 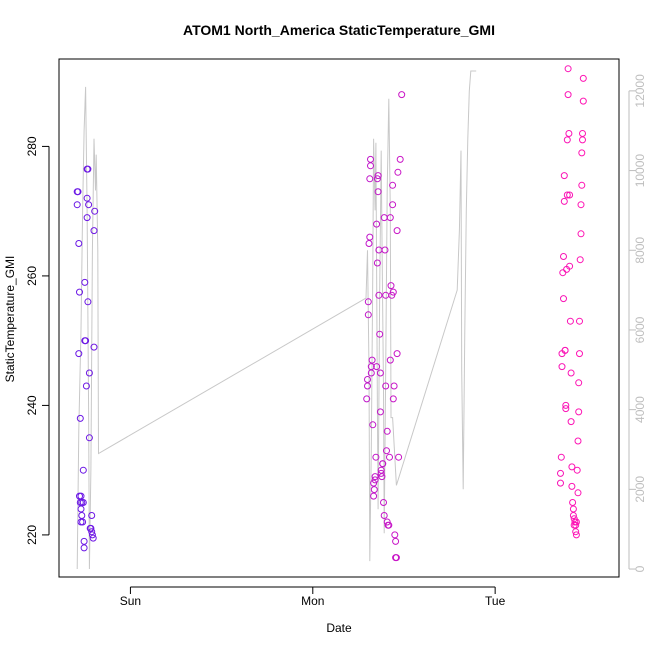 What do you see at coordinates (10, 319) in the screenshot?
I see `y-axis-label: StaticTemperature_GMI` at bounding box center [10, 319].